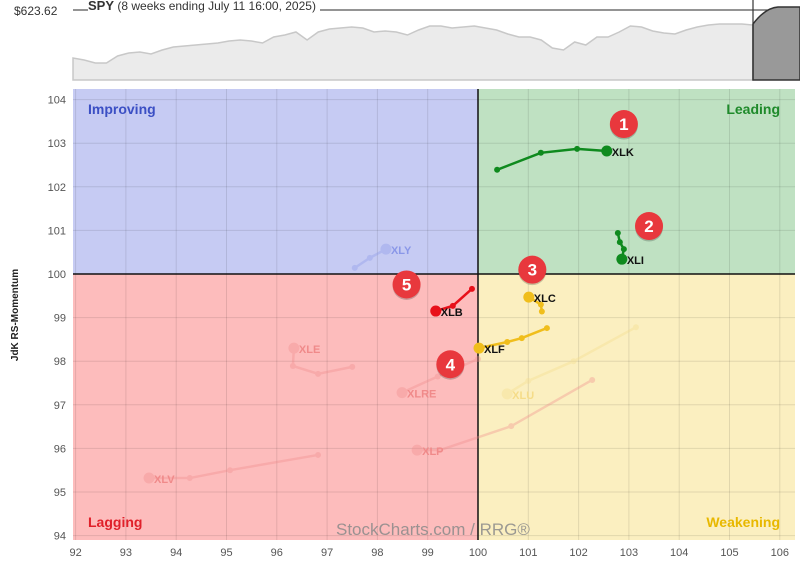 Image resolution: width=800 pixels, height=570 pixels. I want to click on watermark: StockCharts.com / RRG®, so click(433, 529).